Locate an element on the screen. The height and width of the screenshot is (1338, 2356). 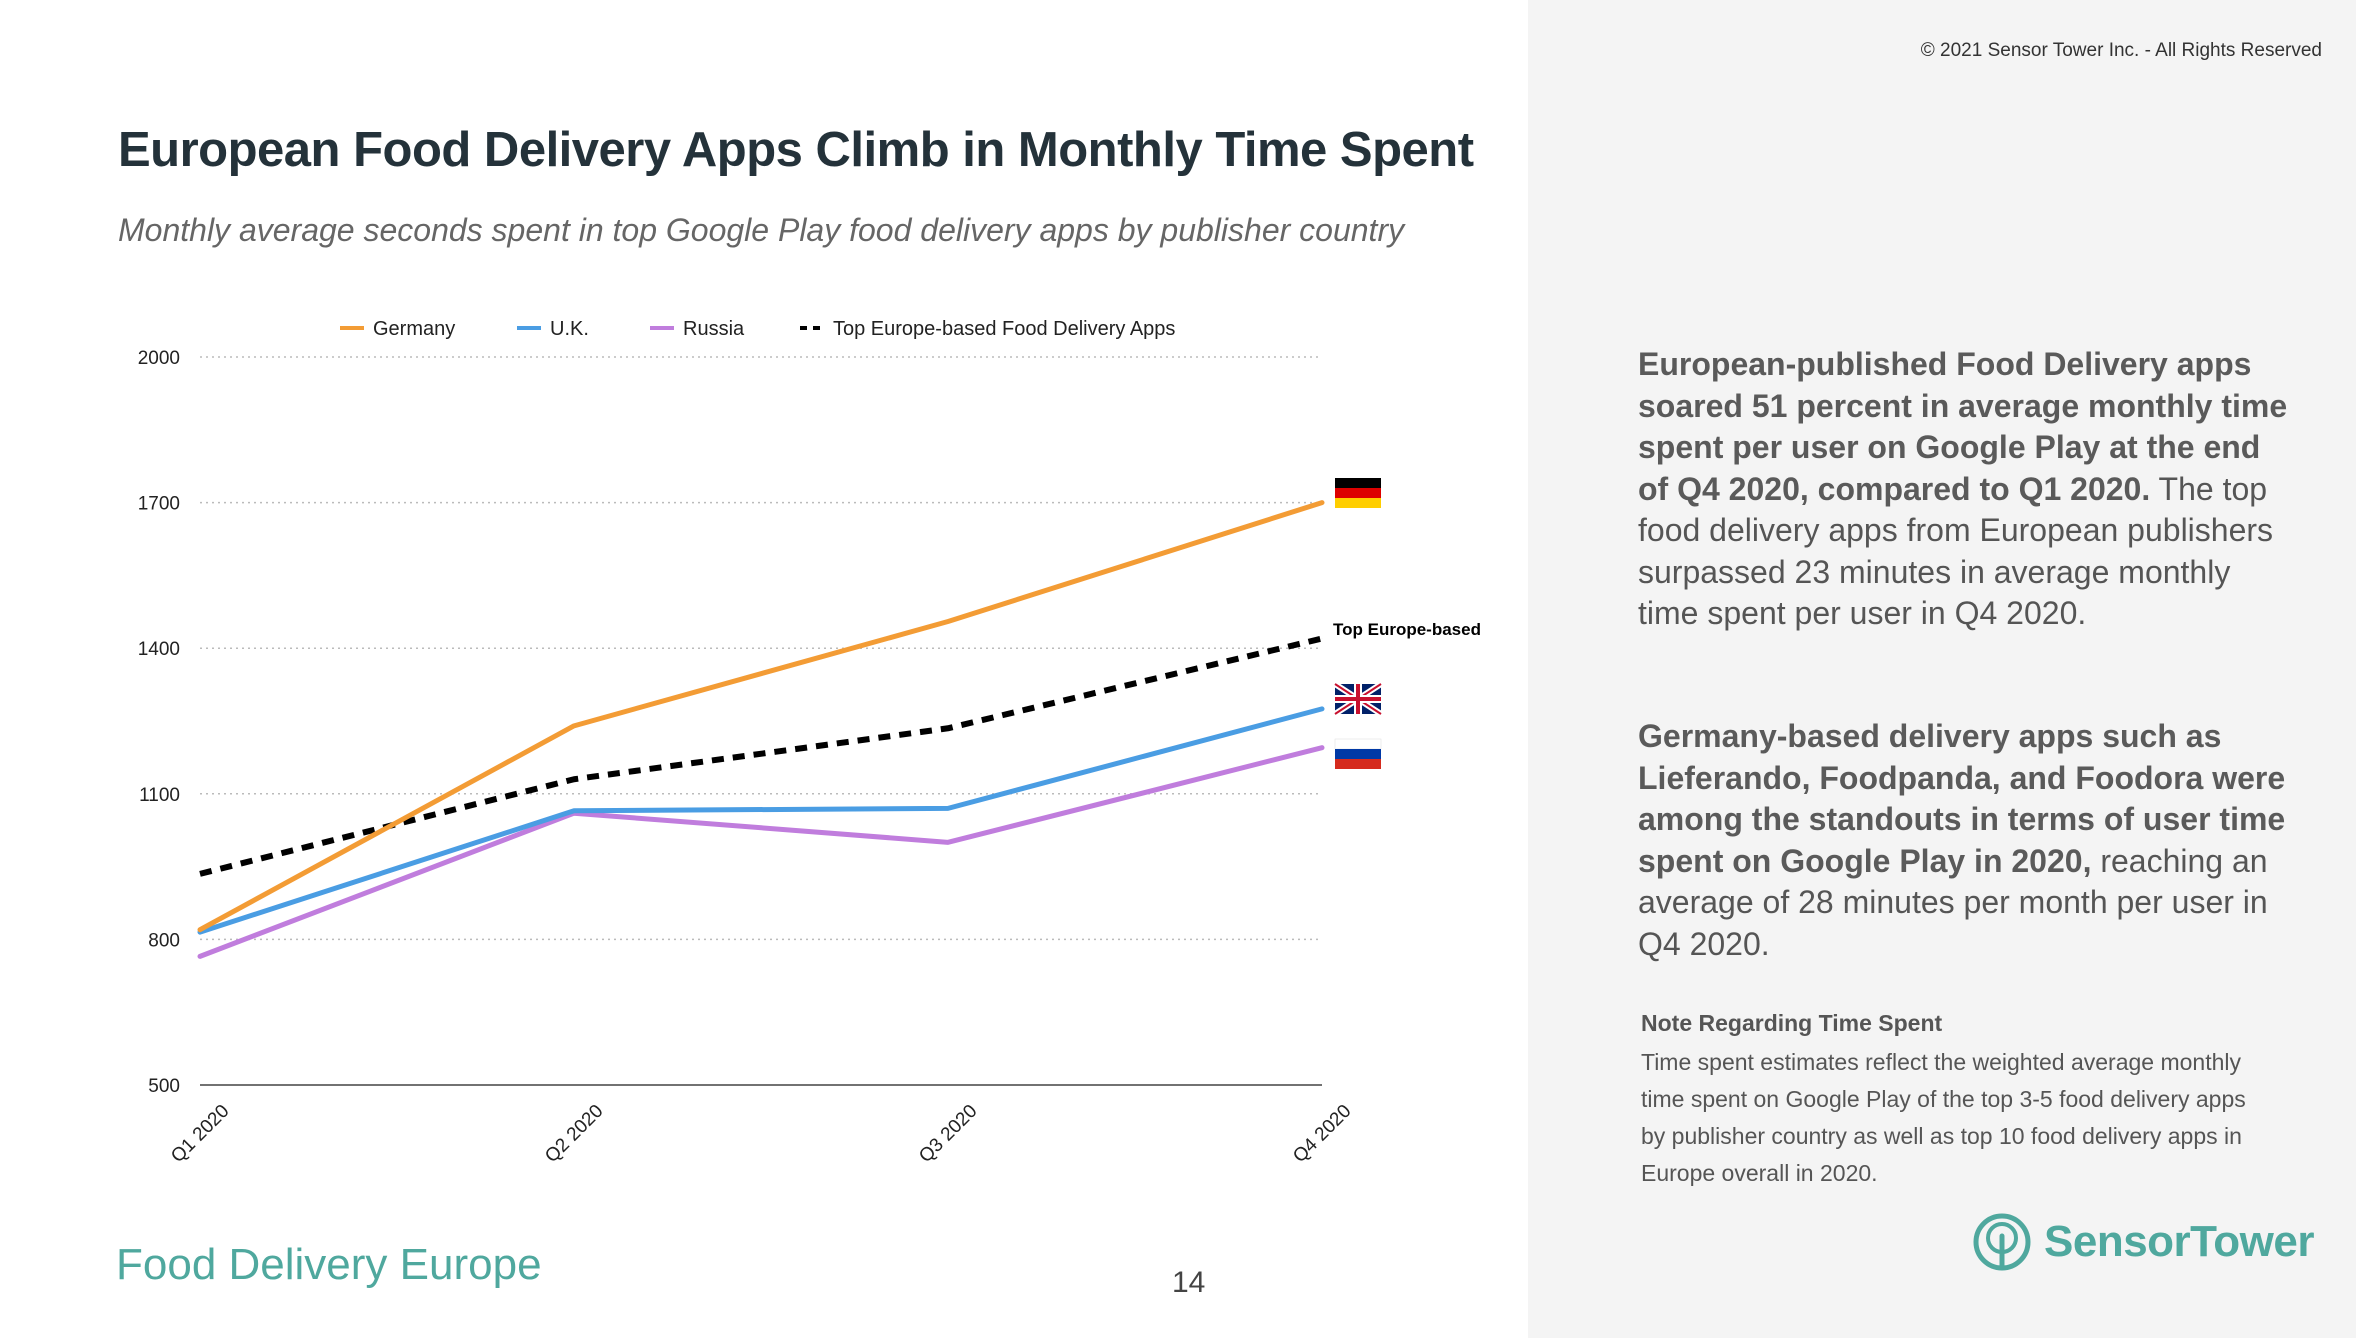
x-tick-label: Q1 2020 is located at coordinates (200, 1134).